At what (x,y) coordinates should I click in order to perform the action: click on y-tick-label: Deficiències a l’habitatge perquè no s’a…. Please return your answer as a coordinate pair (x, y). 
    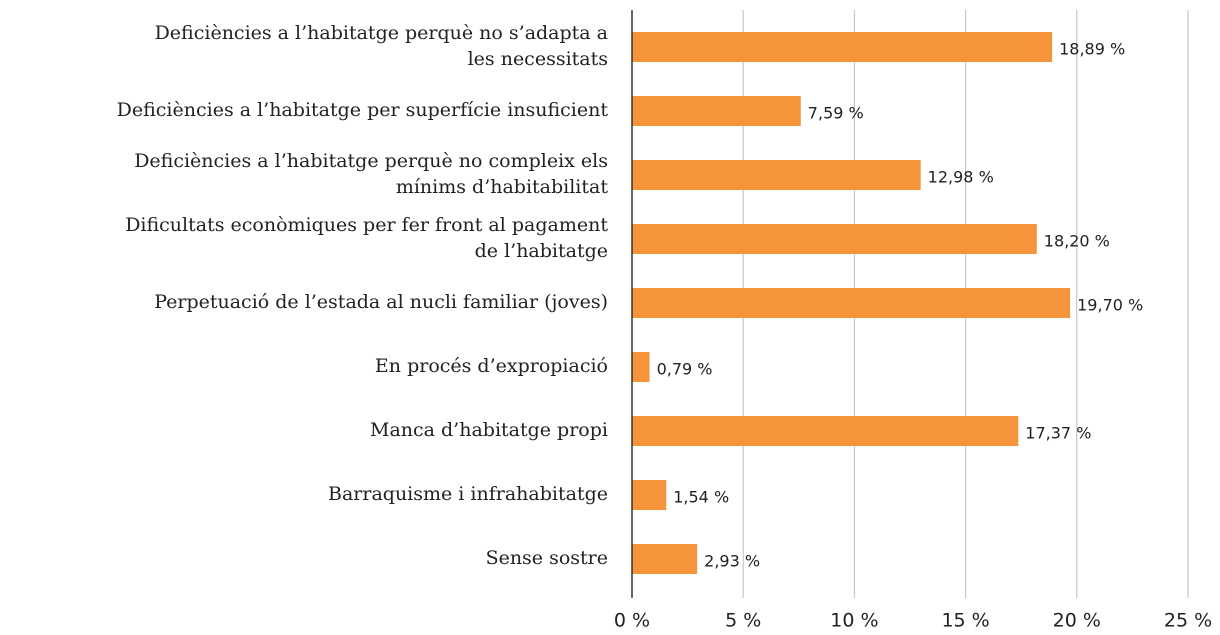
    Looking at the image, I should click on (381, 46).